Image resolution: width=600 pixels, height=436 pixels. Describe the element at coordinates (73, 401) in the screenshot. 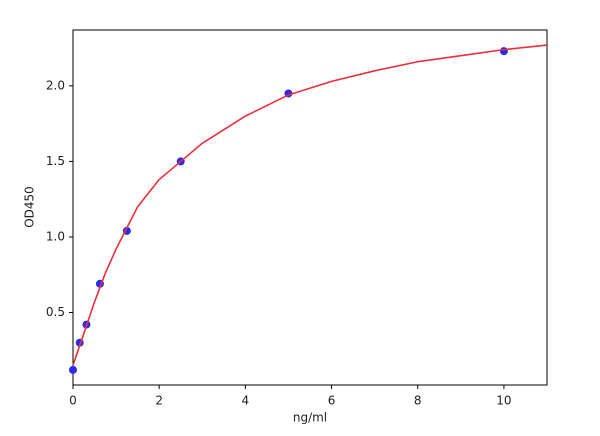

I see `x-tick-label: 0` at that location.